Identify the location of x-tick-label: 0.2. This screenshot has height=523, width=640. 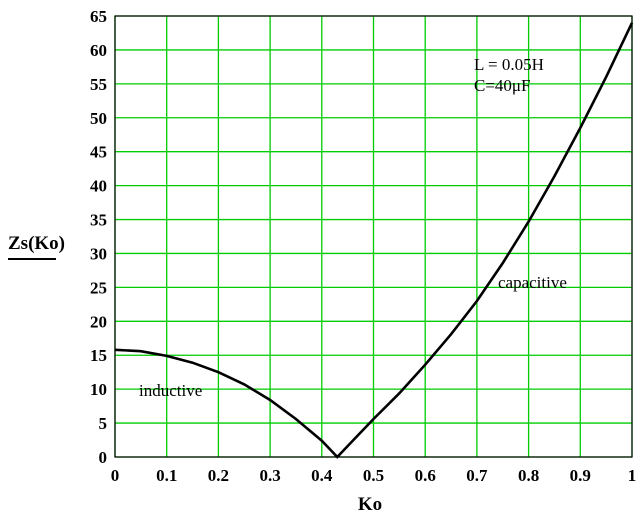
(218, 475).